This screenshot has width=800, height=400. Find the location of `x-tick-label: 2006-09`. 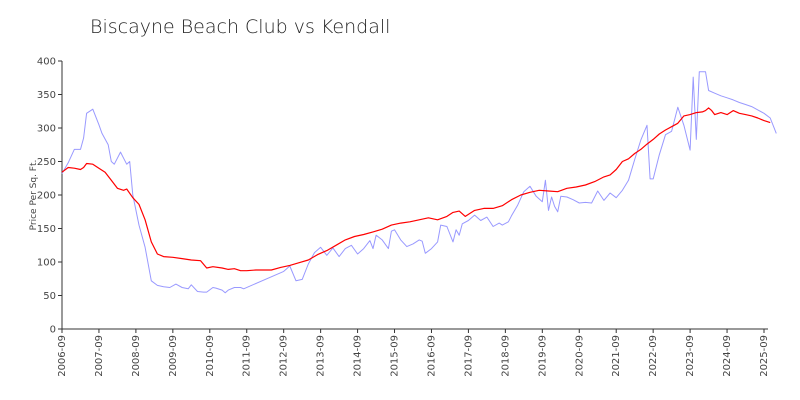

x-tick-label: 2006-09 is located at coordinates (62, 356).